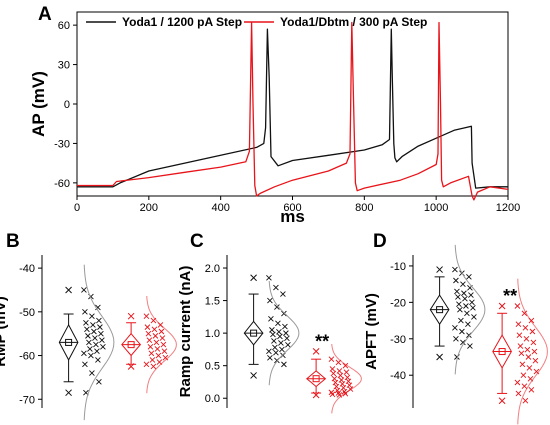 The width and height of the screenshot is (550, 425). What do you see at coordinates (220, 208) in the screenshot?
I see `panel-a-x-tick-label: 400` at bounding box center [220, 208].